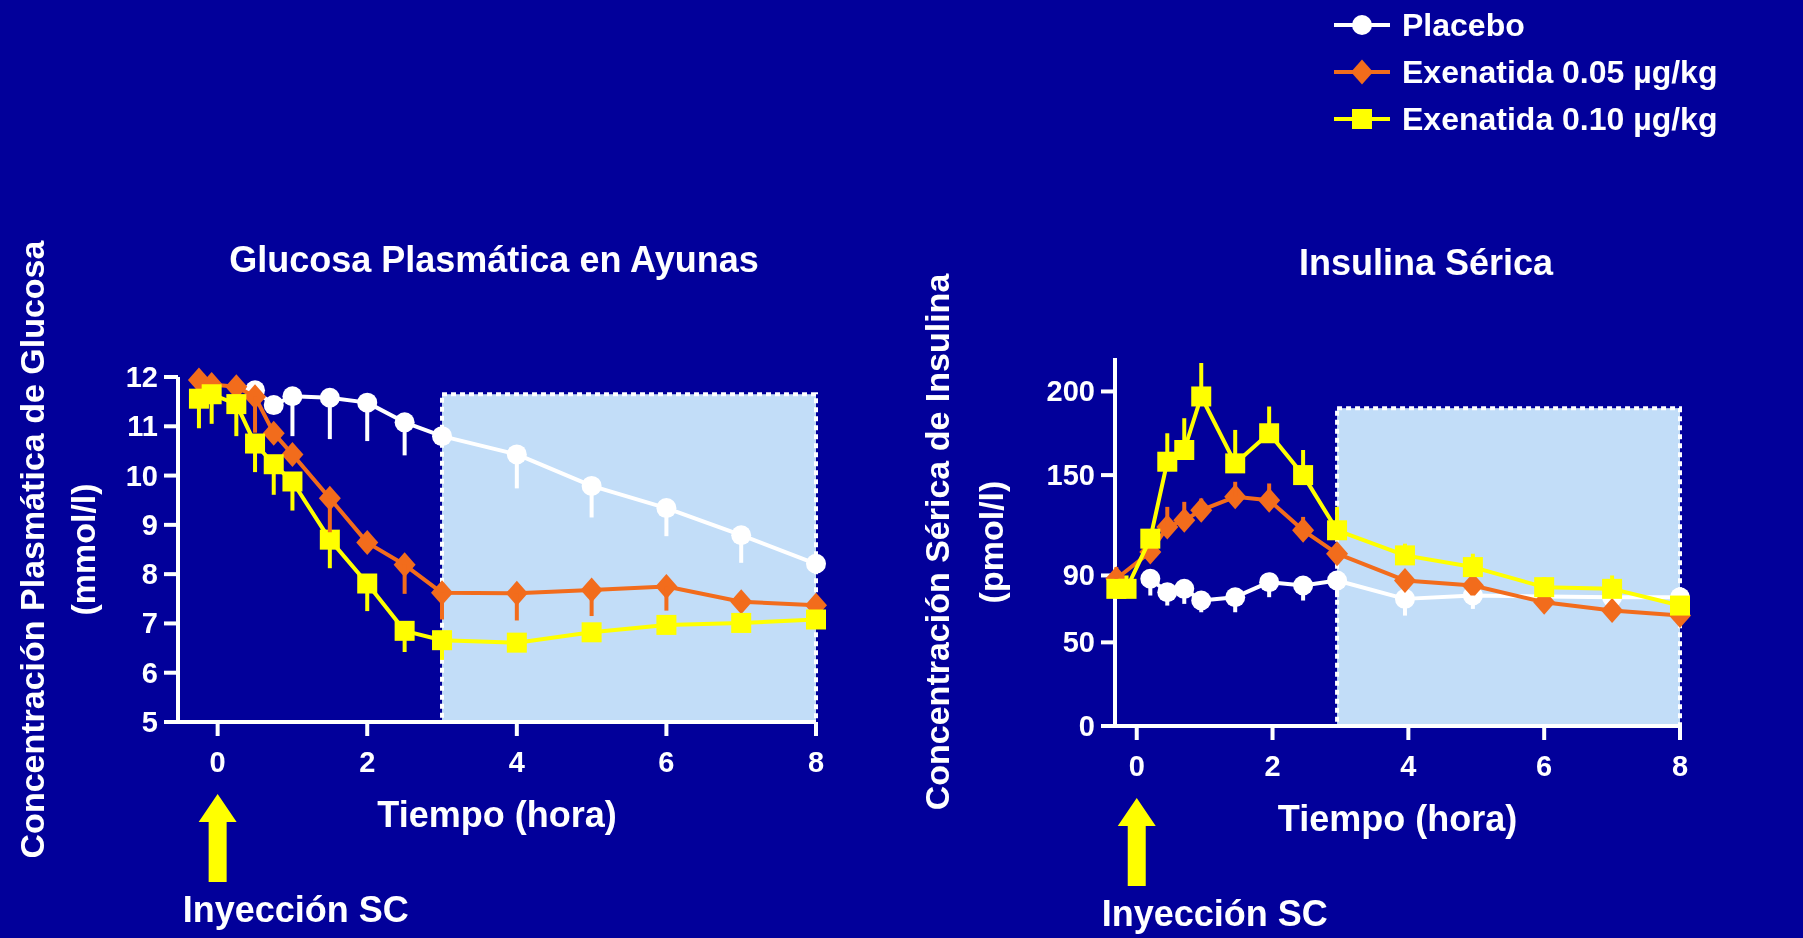  Describe the element at coordinates (1078, 642) in the screenshot. I see `y-tick-label: 50` at that location.